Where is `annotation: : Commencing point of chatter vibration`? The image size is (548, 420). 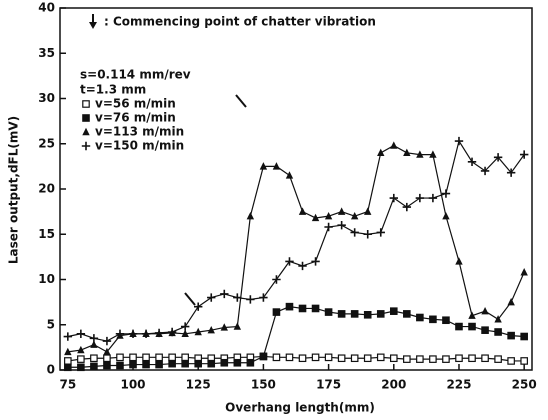
annotation: : Commencing point of chatter vibration is located at coordinates (240, 22).